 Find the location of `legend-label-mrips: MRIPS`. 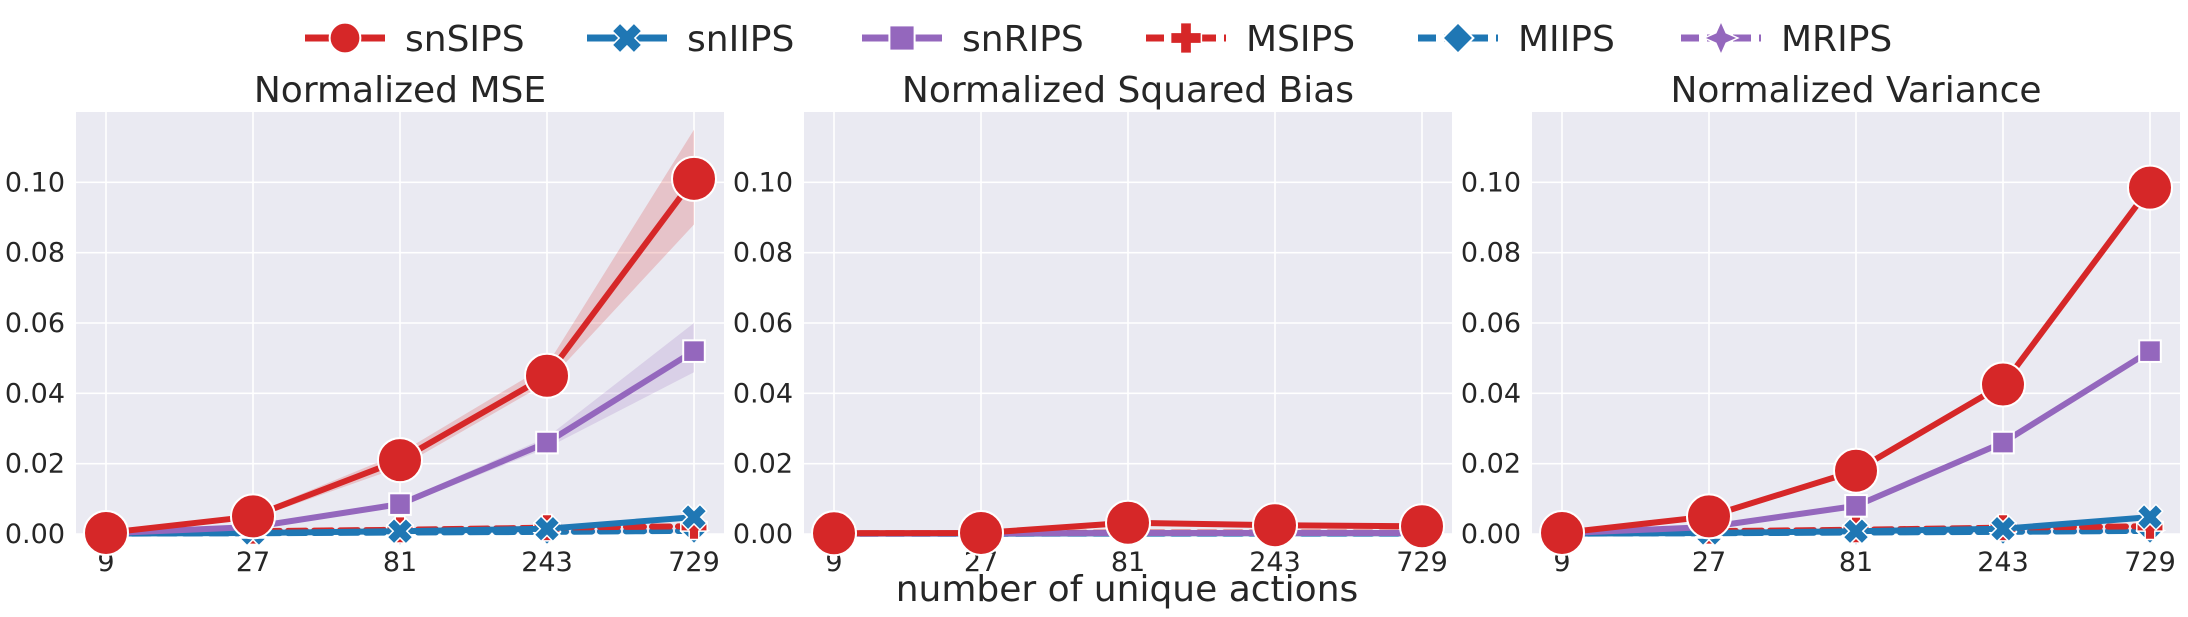

legend-label-mrips: MRIPS is located at coordinates (1836, 39).